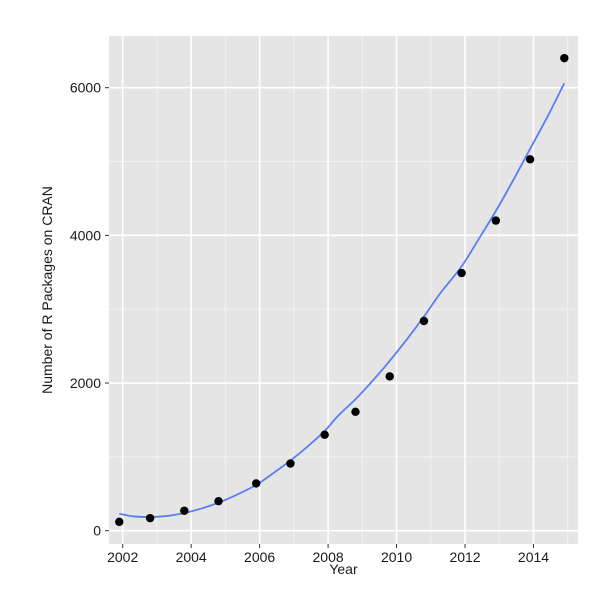  What do you see at coordinates (533, 557) in the screenshot?
I see `x-tick-label: 2014` at bounding box center [533, 557].